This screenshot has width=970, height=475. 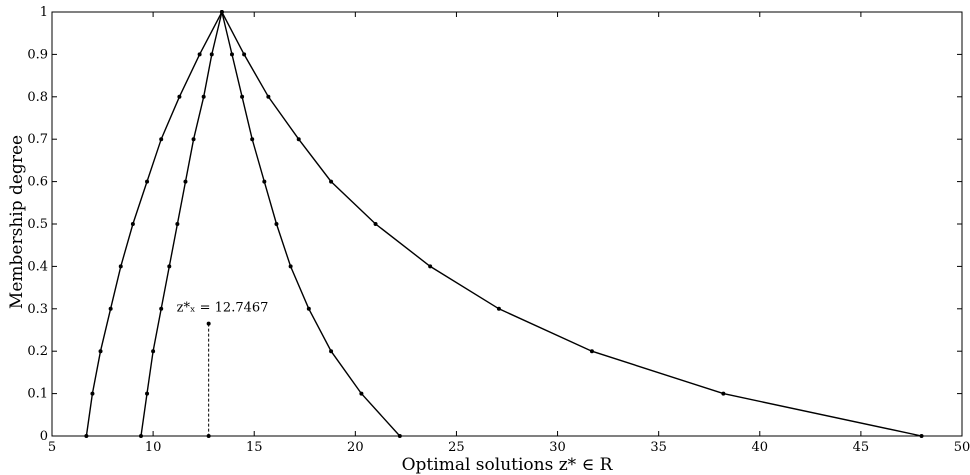 I want to click on x-tick-label: 5, so click(x=52, y=447).